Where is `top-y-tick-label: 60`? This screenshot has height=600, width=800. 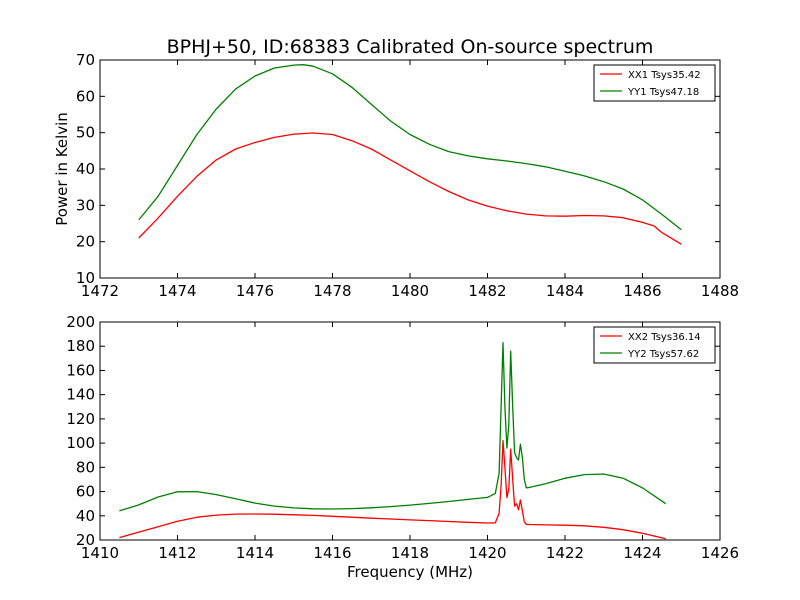 top-y-tick-label: 60 is located at coordinates (85, 96).